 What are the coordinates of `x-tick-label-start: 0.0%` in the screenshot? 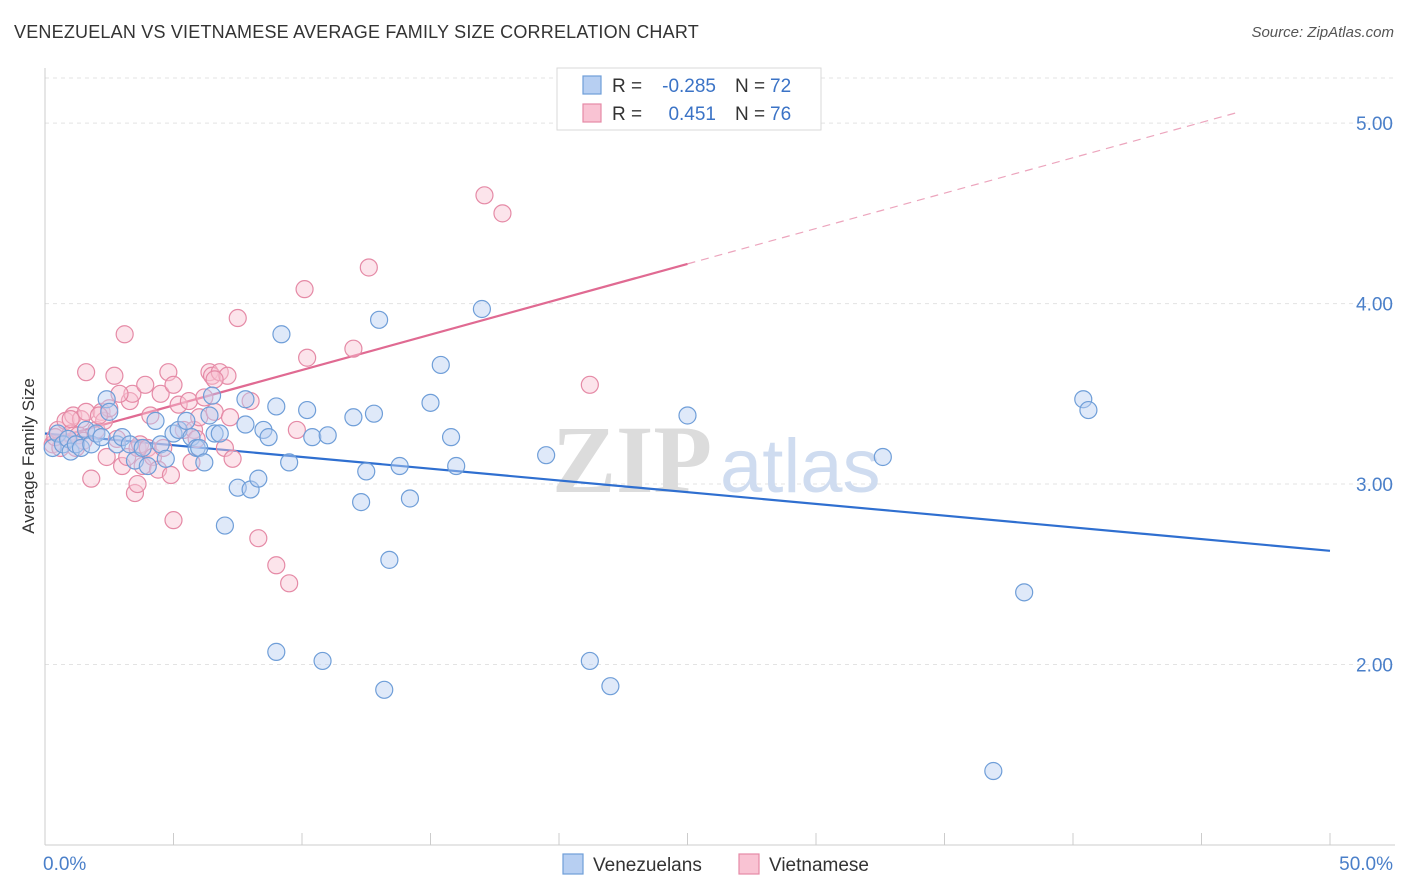 It's located at (64, 864).